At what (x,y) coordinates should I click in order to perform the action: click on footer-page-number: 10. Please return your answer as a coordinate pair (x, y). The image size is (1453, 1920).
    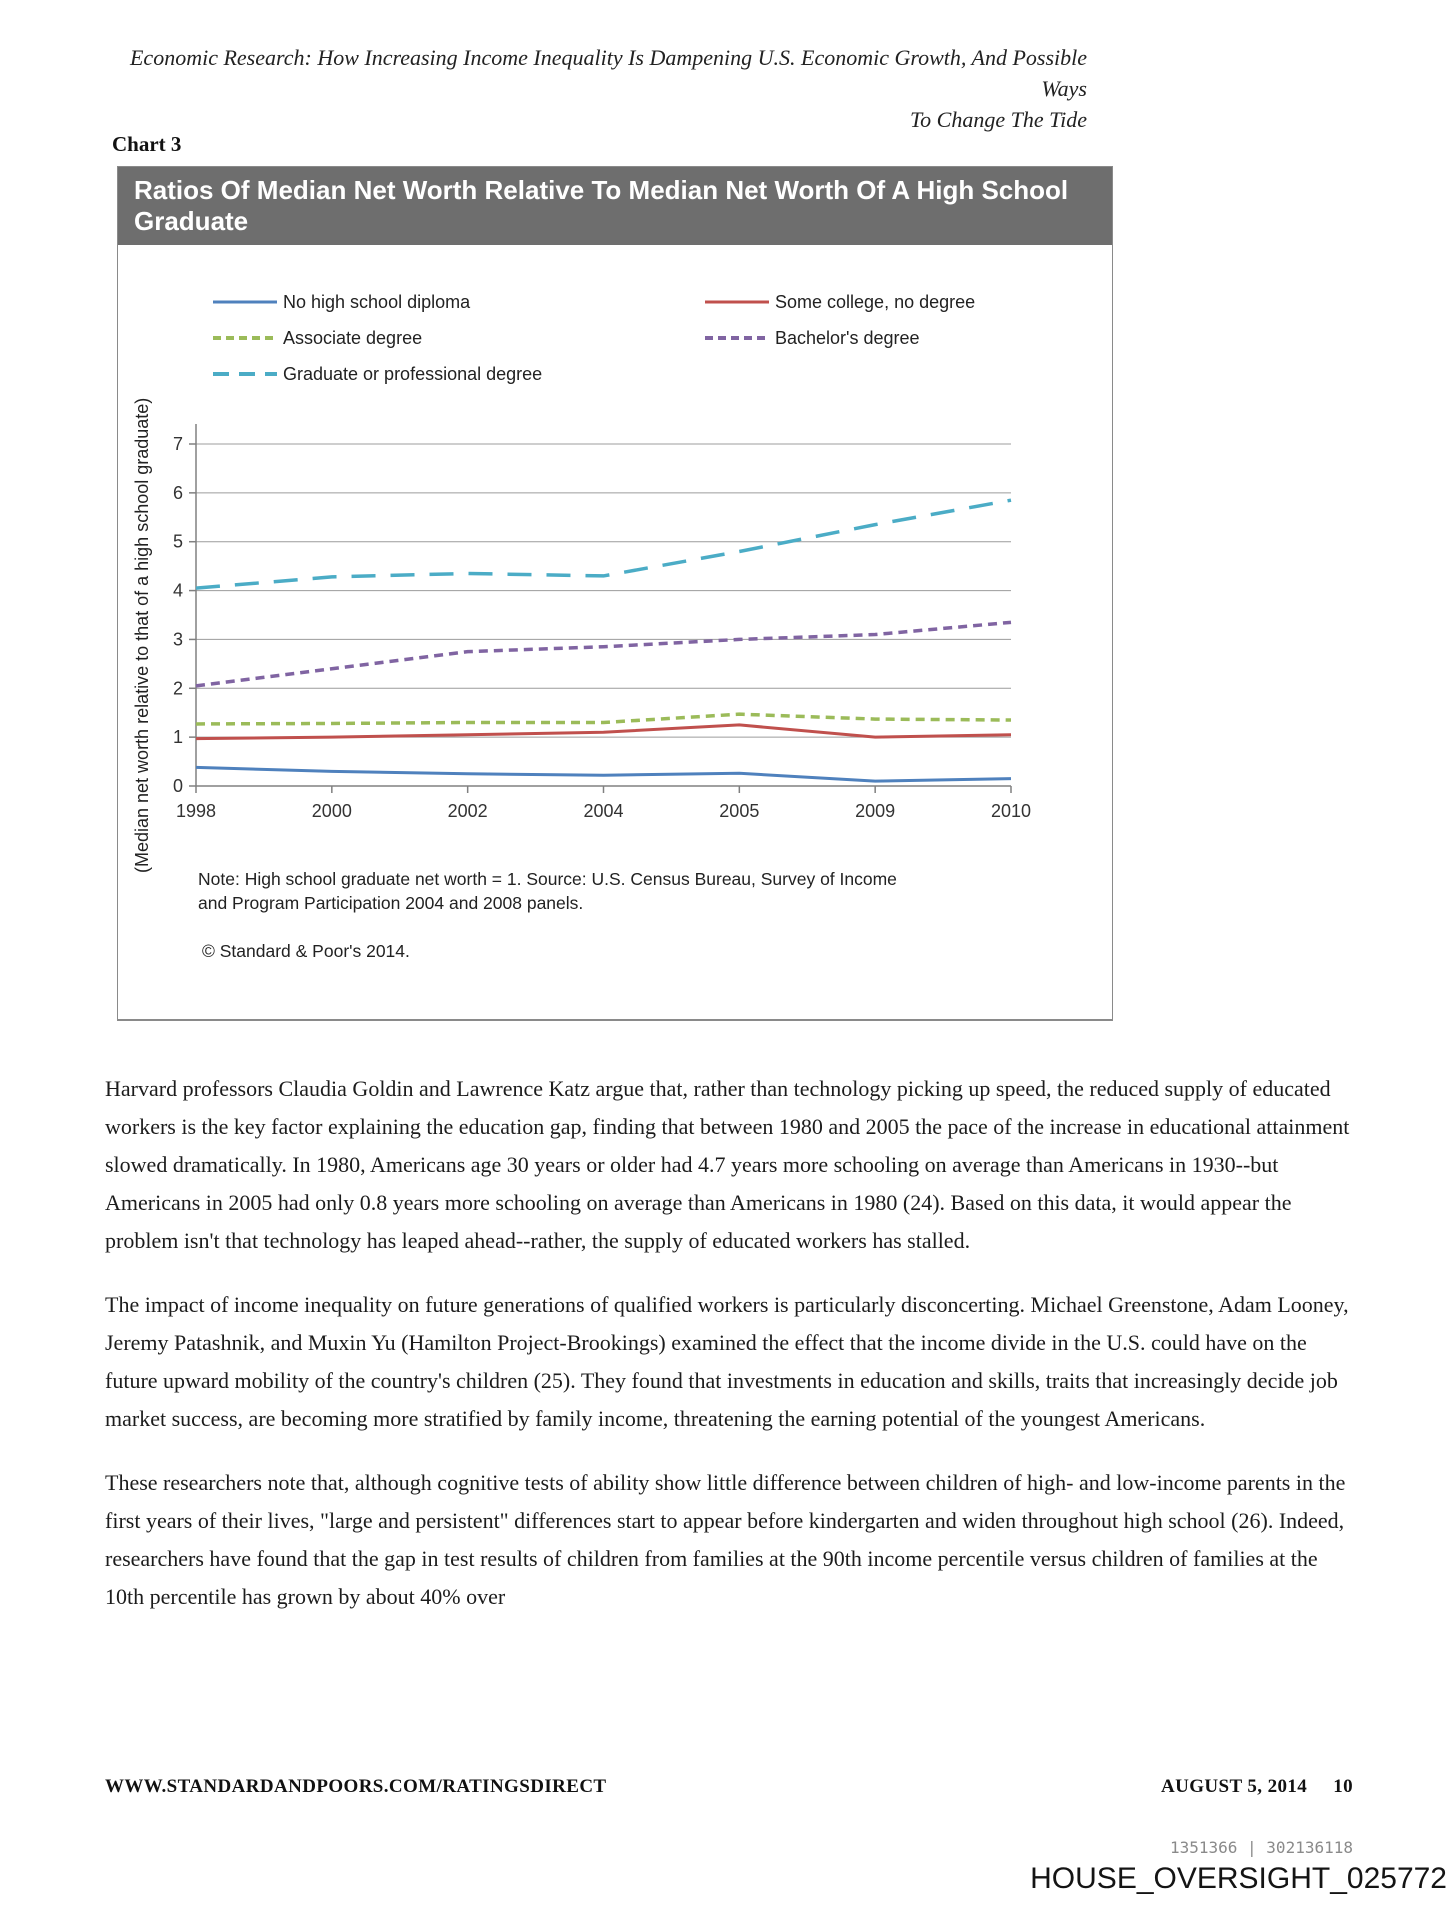
    Looking at the image, I should click on (1343, 1786).